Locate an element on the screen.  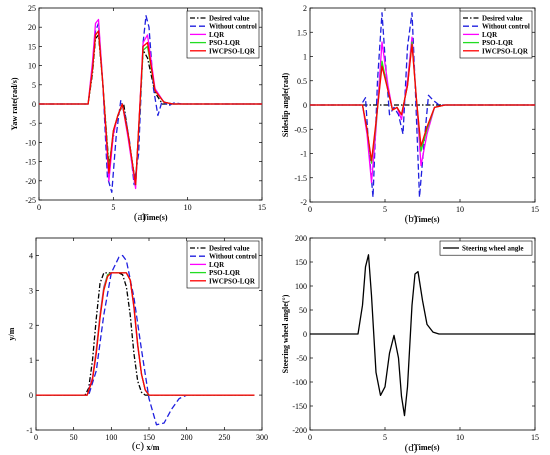
legend-entry: Steering wheel angle is located at coordinates (492, 249).